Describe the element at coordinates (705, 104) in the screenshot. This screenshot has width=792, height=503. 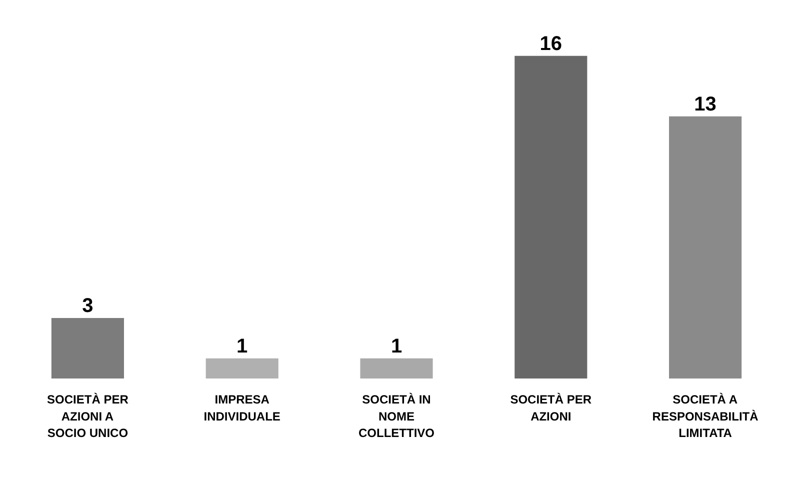
I see `data-label: 13` at that location.